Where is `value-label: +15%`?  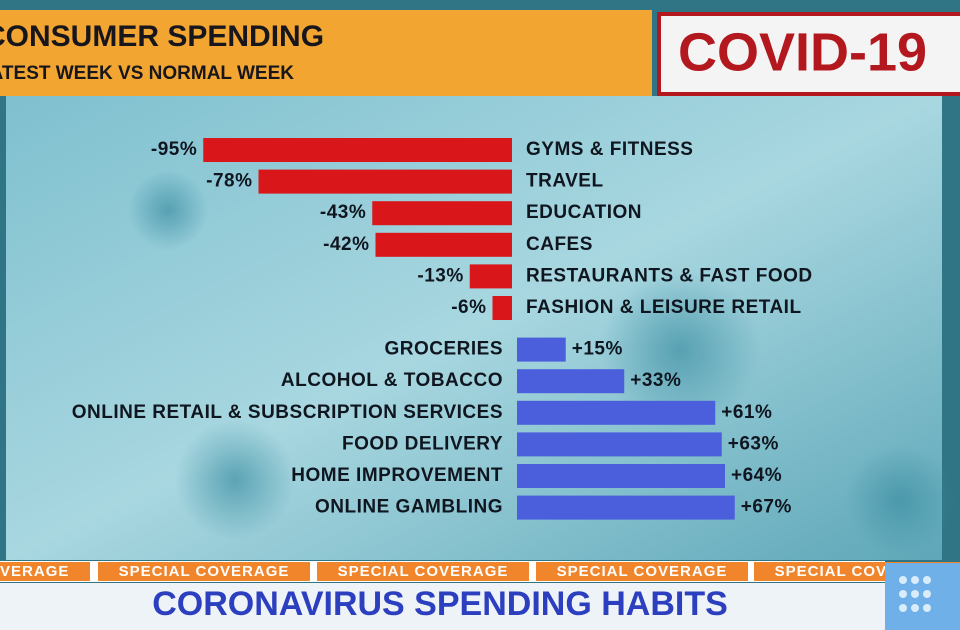
value-label: +15% is located at coordinates (597, 349).